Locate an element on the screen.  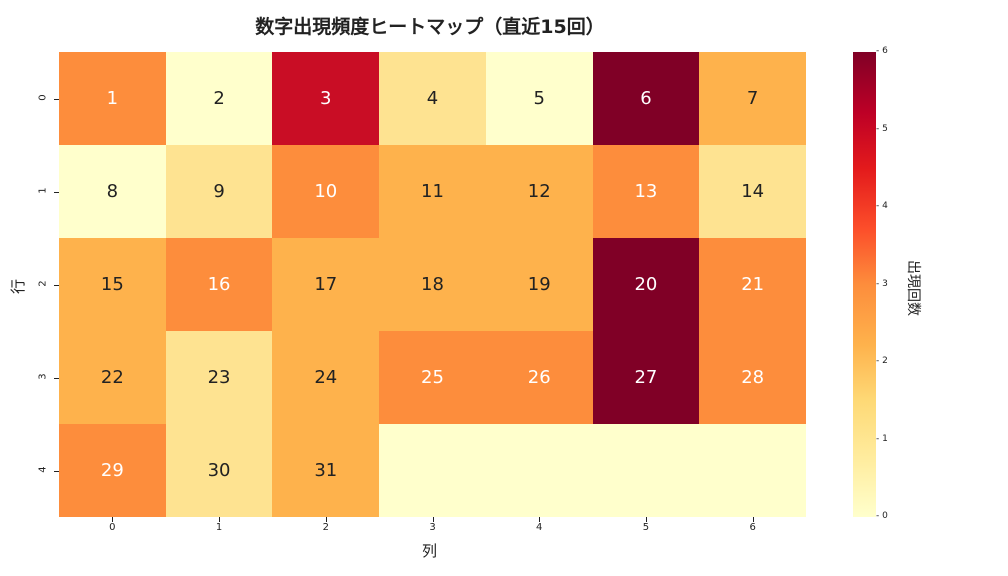
colorbar-tick: - 1 is located at coordinates (882, 438).